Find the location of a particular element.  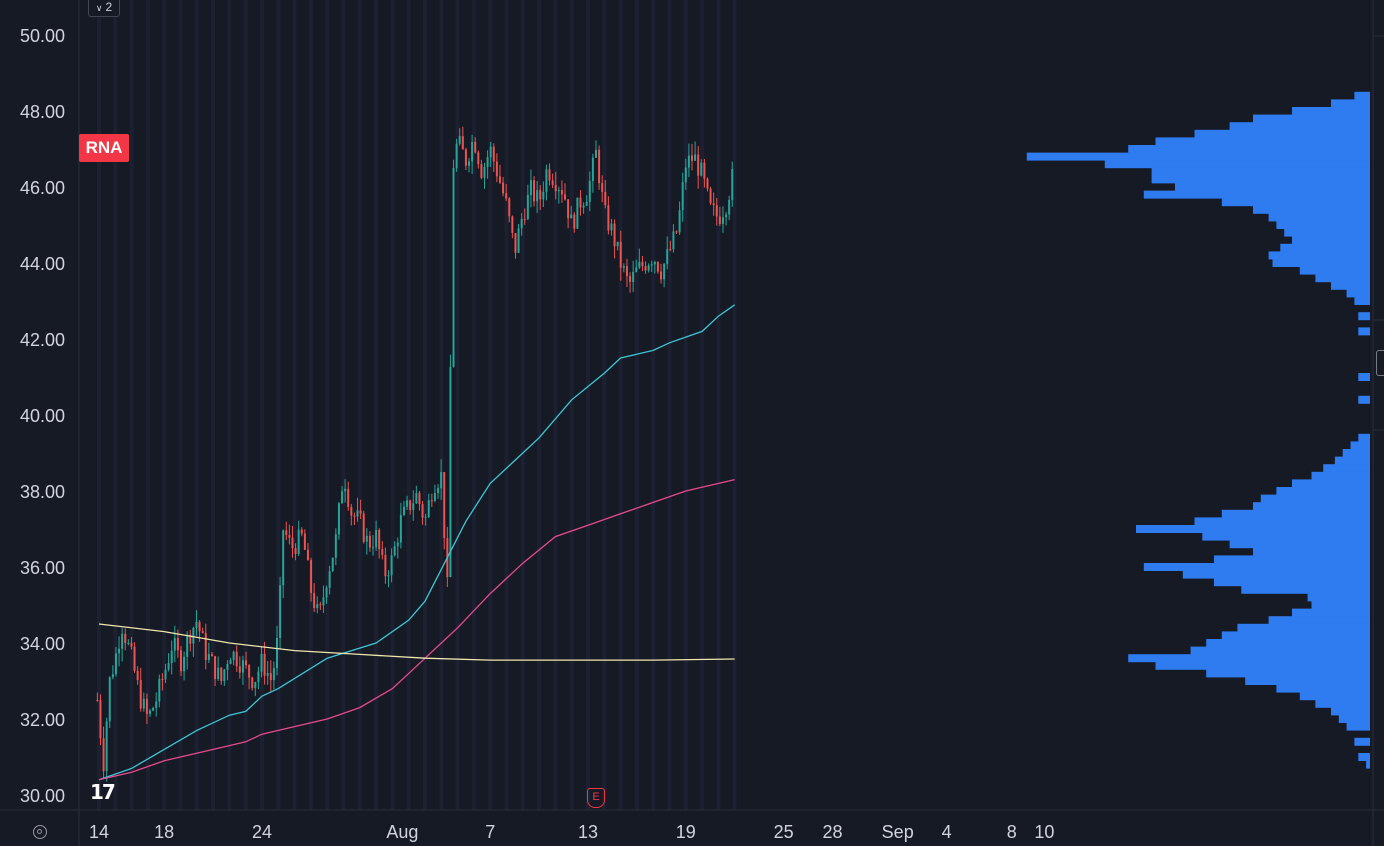

x-tick-label: 24 is located at coordinates (262, 832).